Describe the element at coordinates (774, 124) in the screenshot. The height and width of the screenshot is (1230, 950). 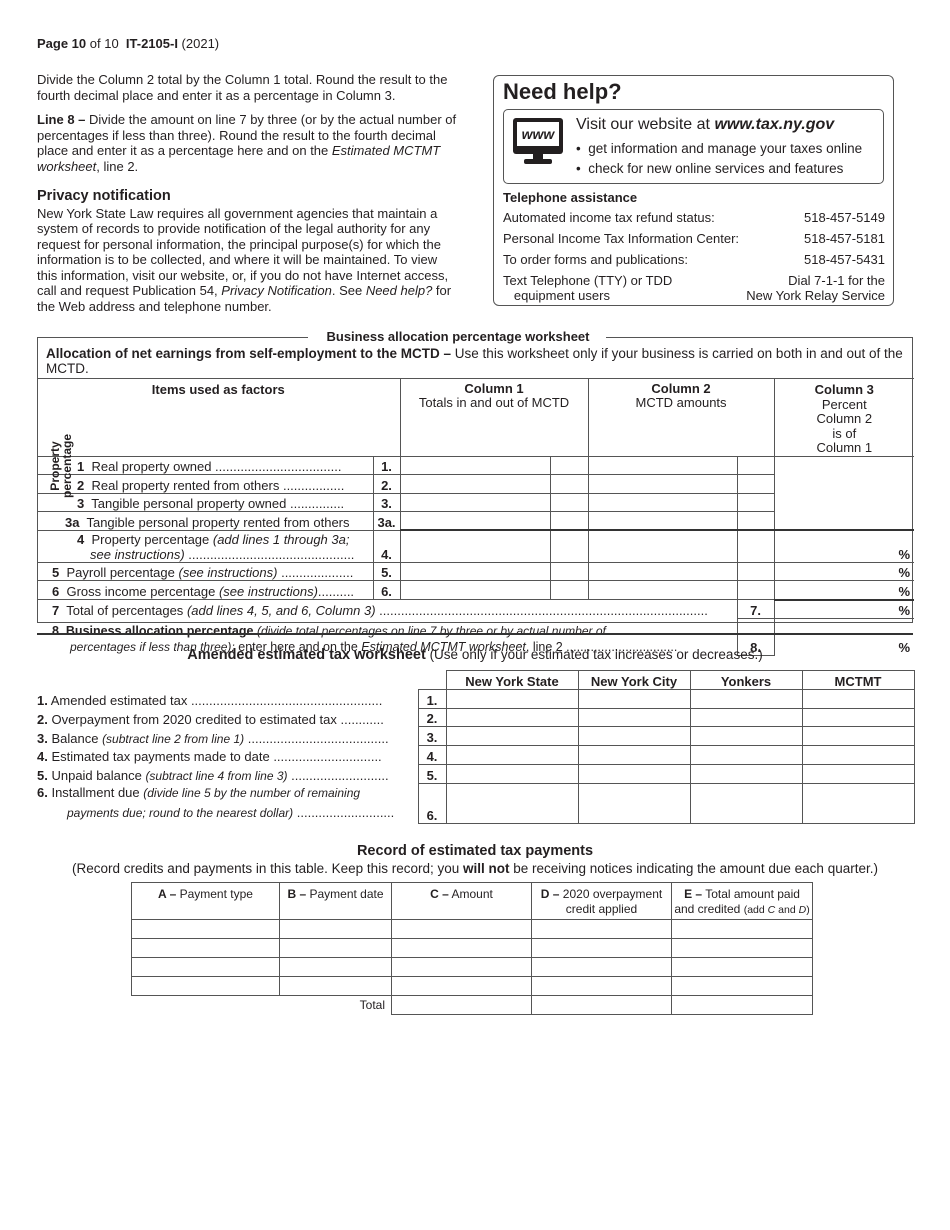
I see `website-link: www.tax.ny.gov` at that location.